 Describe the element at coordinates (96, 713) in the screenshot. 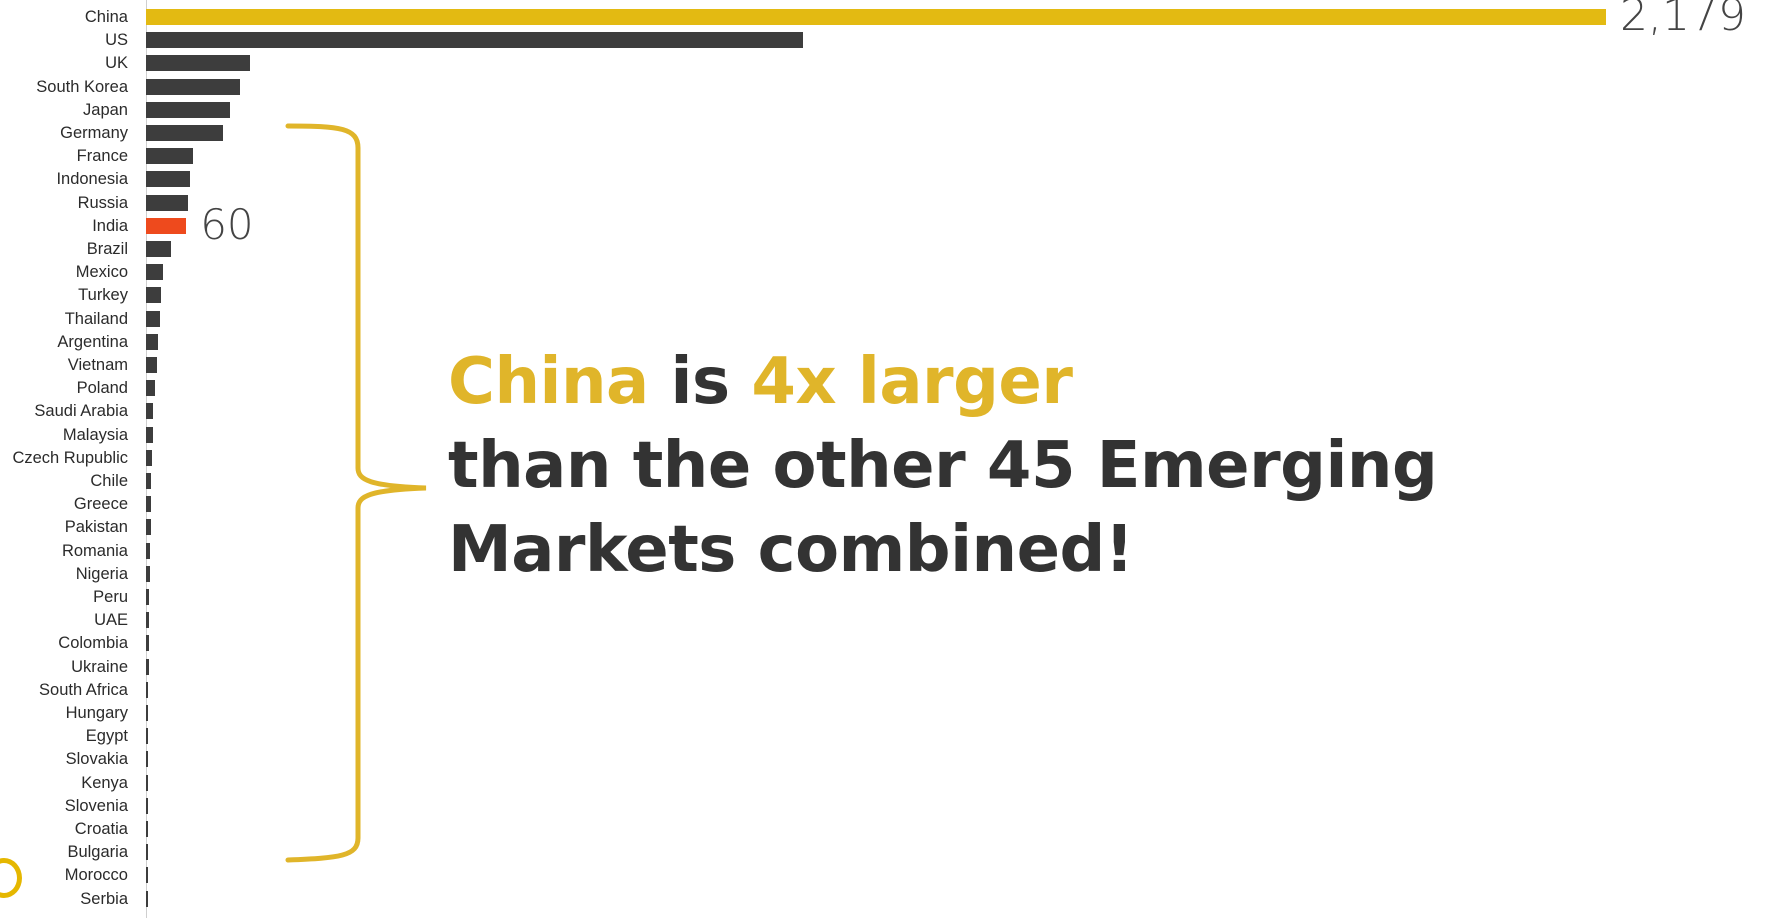

I see `category-label: Hungary` at that location.